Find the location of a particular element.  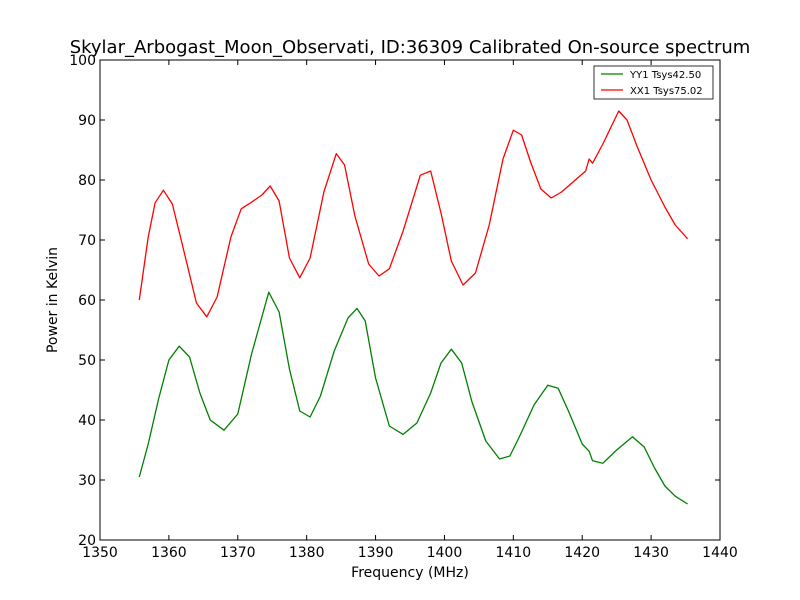

y-tick-label: 90 is located at coordinates (87, 121).